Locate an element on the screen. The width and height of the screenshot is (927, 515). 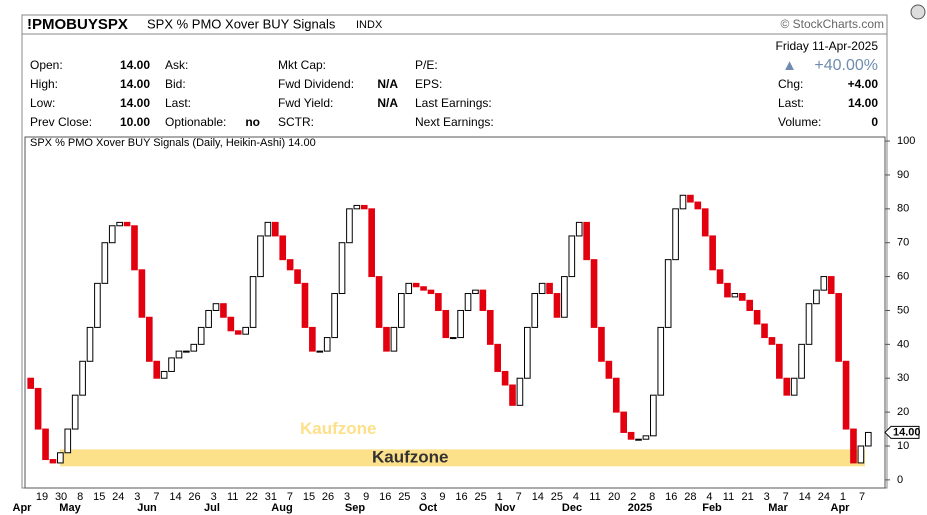
y-tick-label: 90 is located at coordinates (903, 175).